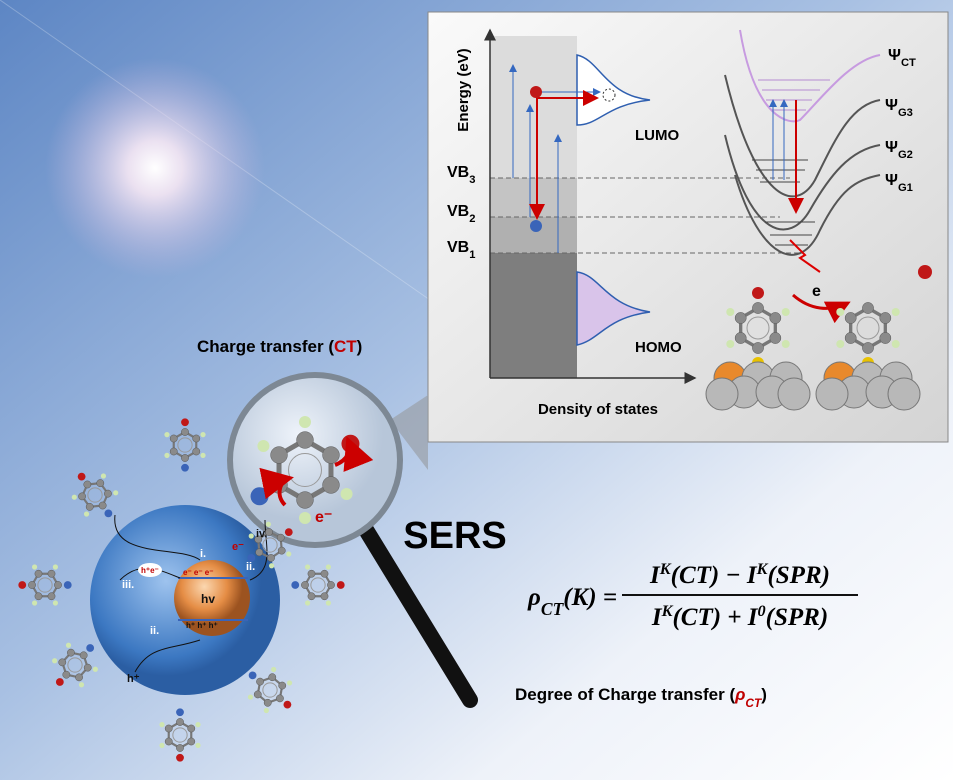 This screenshot has width=953, height=780. What do you see at coordinates (360, 346) in the screenshot?
I see `ct-title-part: )` at bounding box center [360, 346].